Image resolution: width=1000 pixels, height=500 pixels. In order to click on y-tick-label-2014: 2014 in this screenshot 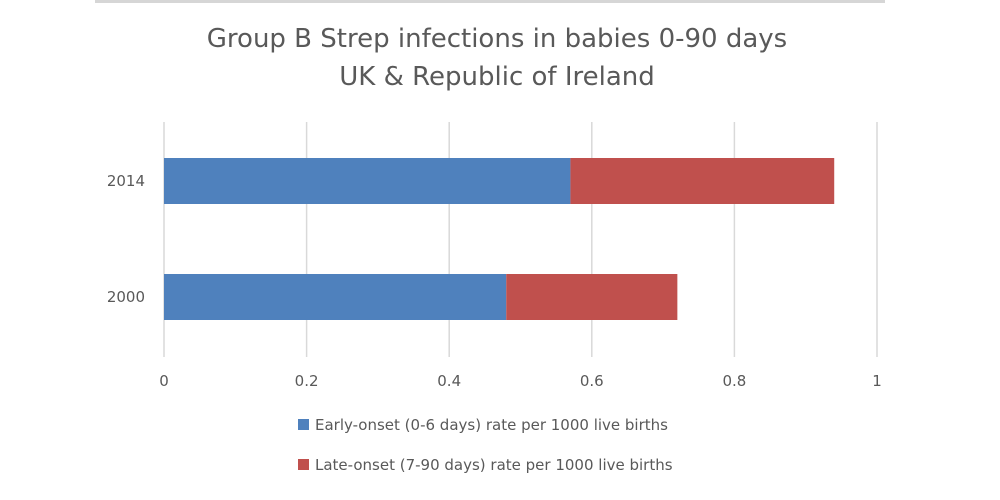, I will do `click(126, 181)`.